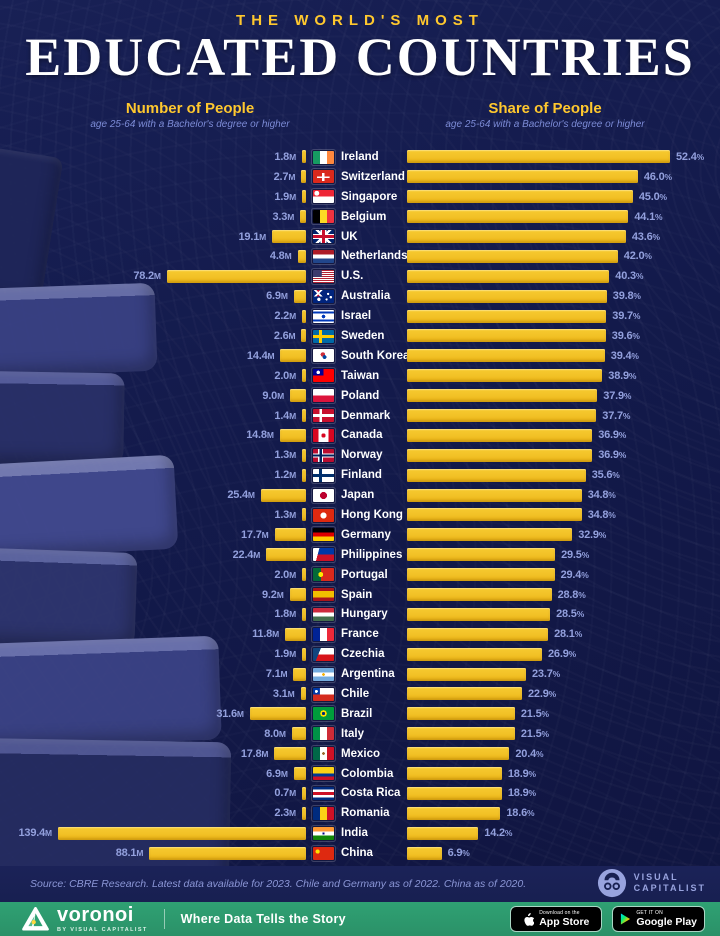  Describe the element at coordinates (282, 455) in the screenshot. I see `number-value: 1.3` at that location.